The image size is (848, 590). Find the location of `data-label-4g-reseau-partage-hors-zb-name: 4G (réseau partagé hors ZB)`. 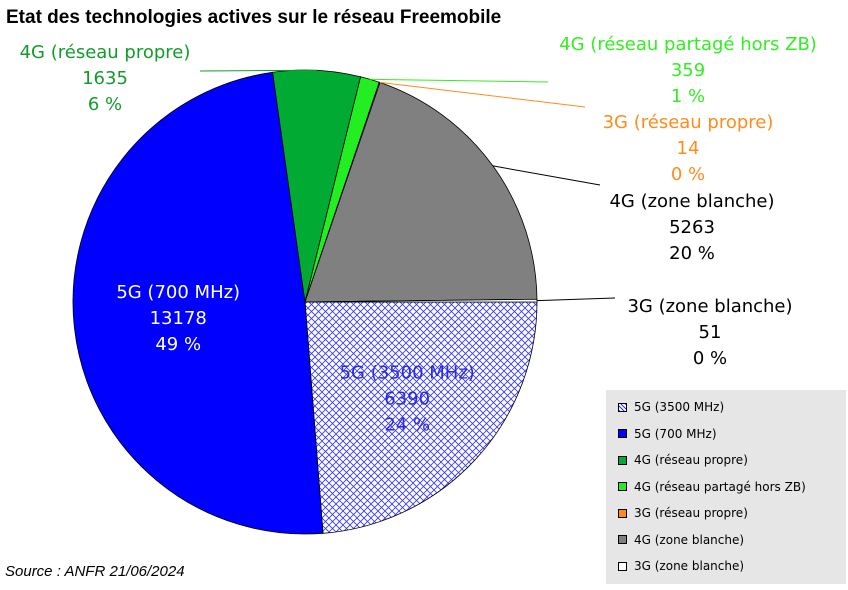

data-label-4g-reseau-partage-hors-zb-name: 4G (réseau partagé hors ZB) is located at coordinates (688, 44).